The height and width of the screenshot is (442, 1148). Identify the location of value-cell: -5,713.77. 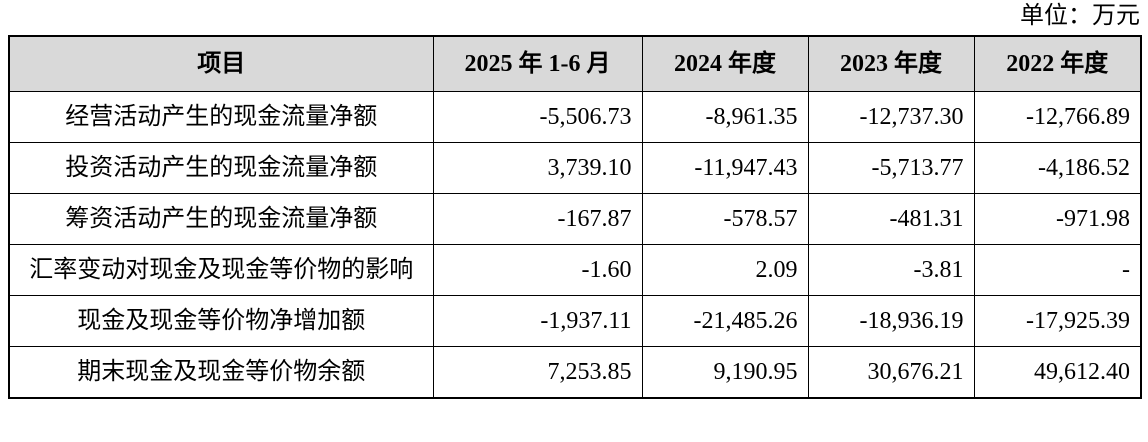
(891, 168).